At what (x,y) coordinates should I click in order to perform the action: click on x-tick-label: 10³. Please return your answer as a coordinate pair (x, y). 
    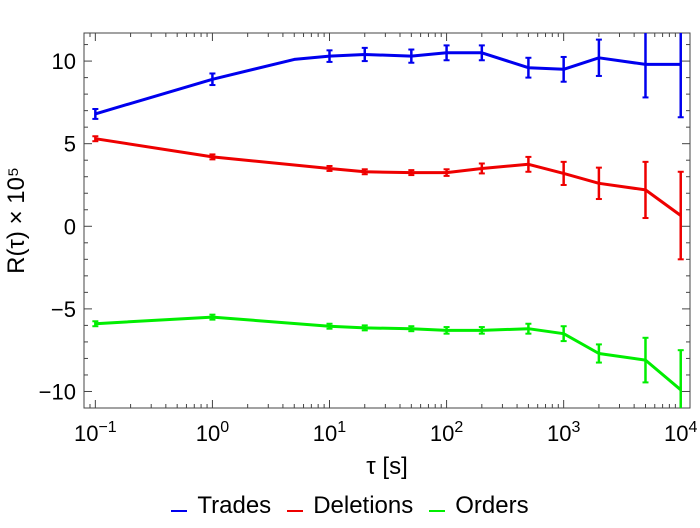
    Looking at the image, I should click on (563, 432).